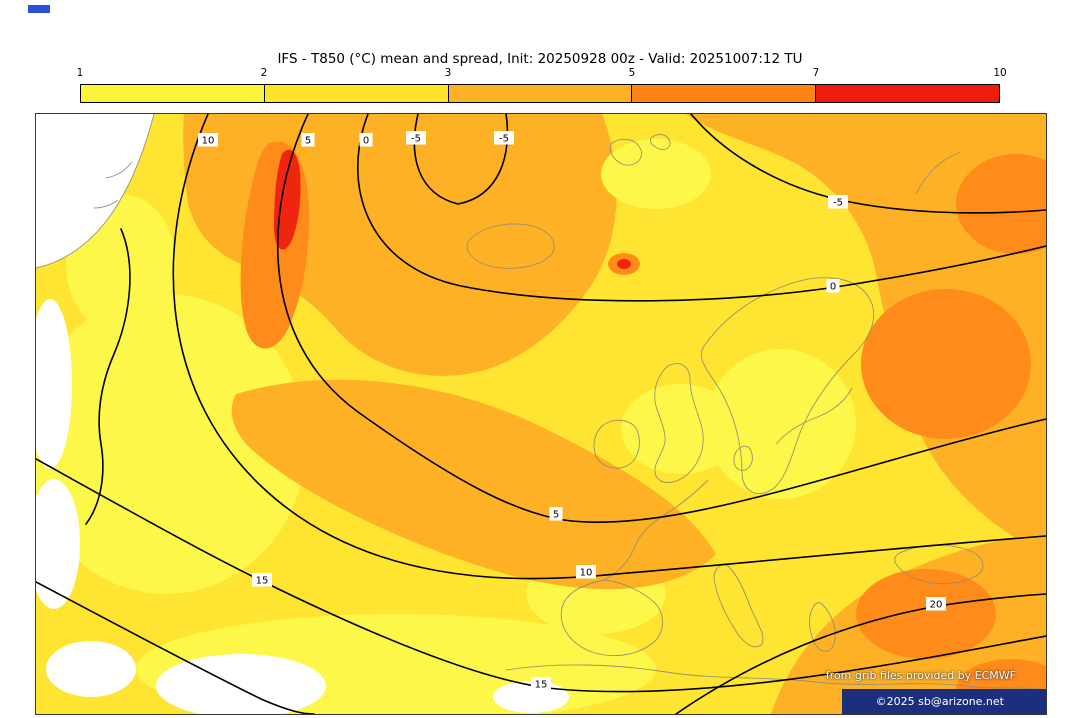  I want to click on colorbar-tick: 1, so click(80, 73).